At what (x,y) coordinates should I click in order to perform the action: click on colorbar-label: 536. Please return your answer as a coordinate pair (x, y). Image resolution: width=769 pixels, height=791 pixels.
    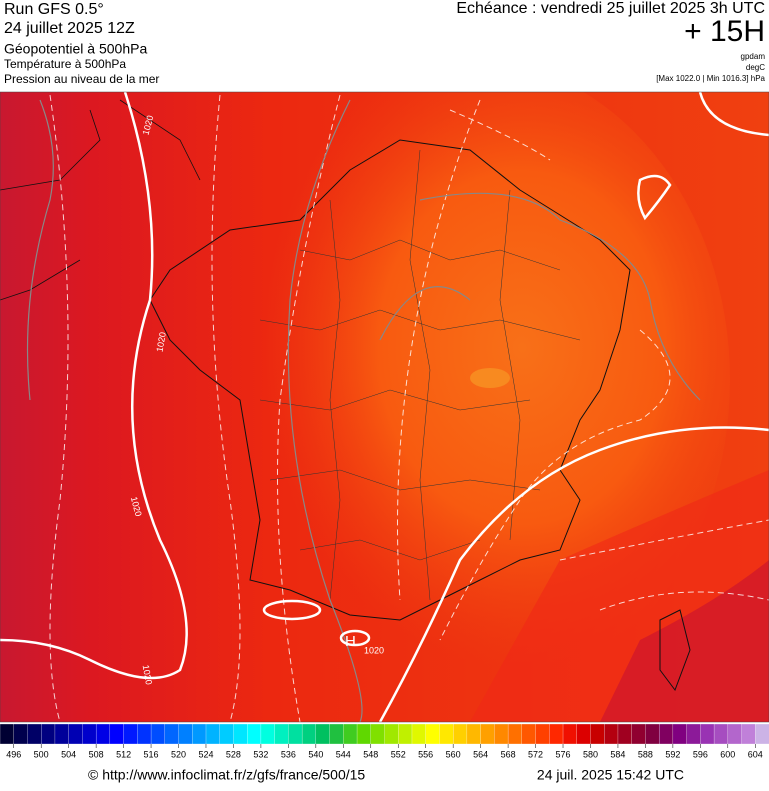
    Looking at the image, I should click on (288, 754).